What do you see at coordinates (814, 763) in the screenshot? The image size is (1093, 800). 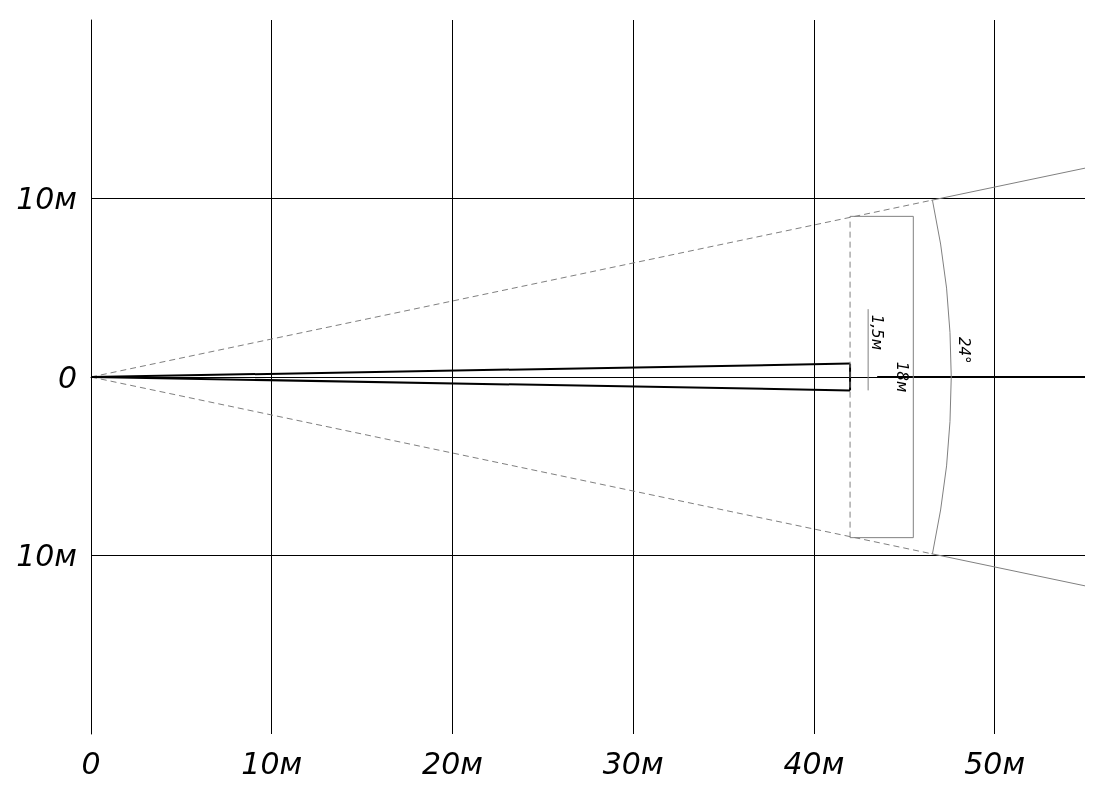 I see `x-tick-label: 40м` at bounding box center [814, 763].